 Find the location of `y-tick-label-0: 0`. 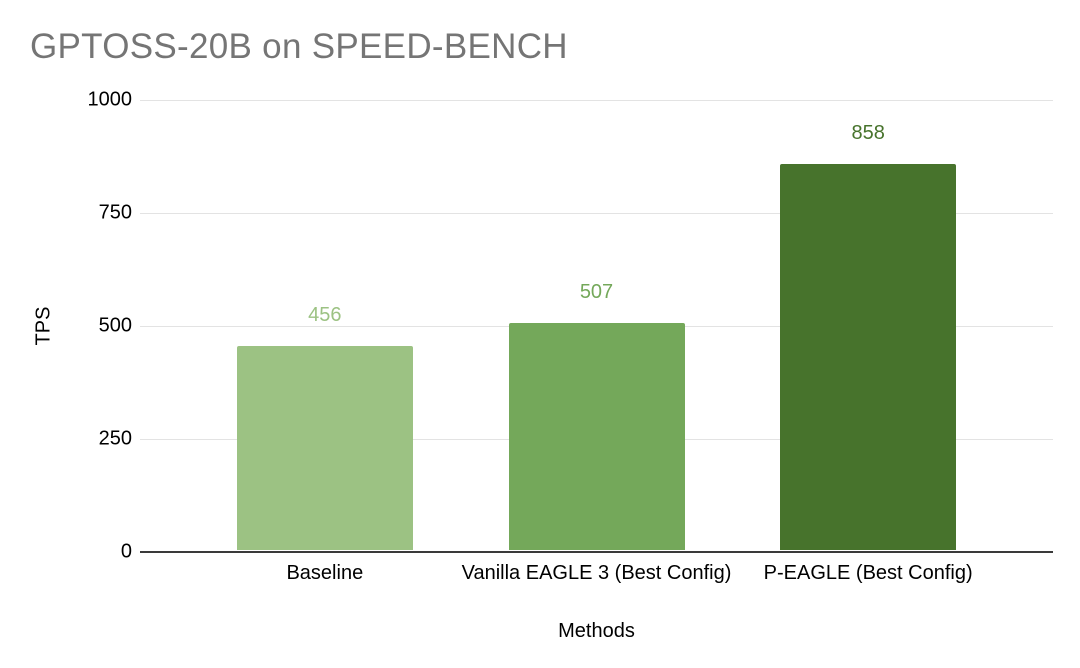

y-tick-label-0: 0 is located at coordinates (126, 551).